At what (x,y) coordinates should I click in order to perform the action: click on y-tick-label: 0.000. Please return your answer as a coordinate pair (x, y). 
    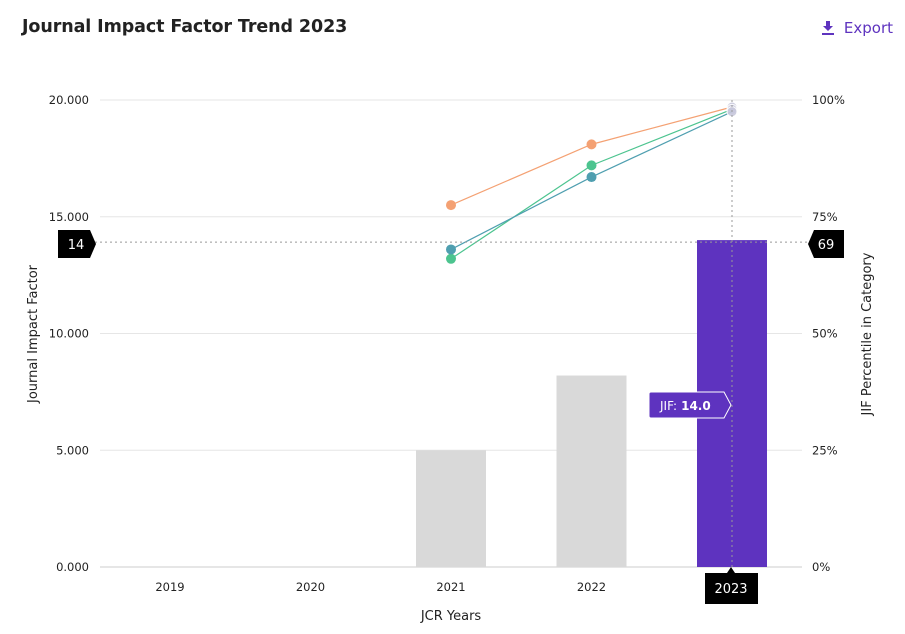
    Looking at the image, I should click on (72, 567).